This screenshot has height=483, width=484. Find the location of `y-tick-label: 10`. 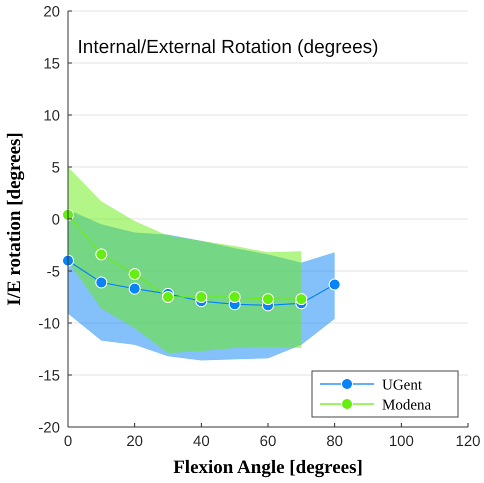

y-tick-label: 10 is located at coordinates (51, 115).